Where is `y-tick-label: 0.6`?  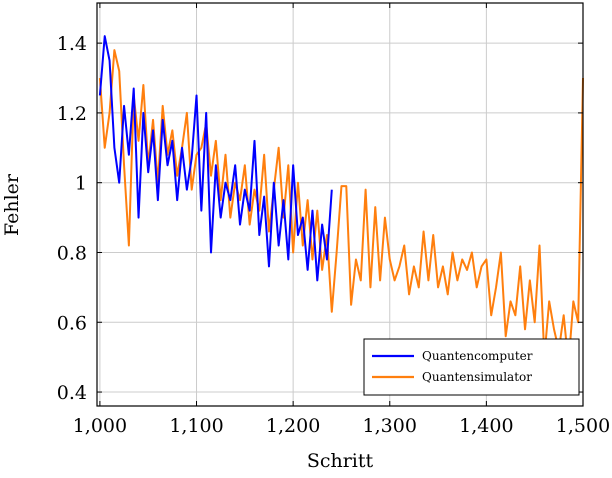
y-tick-label: 0.6 is located at coordinates (72, 323).